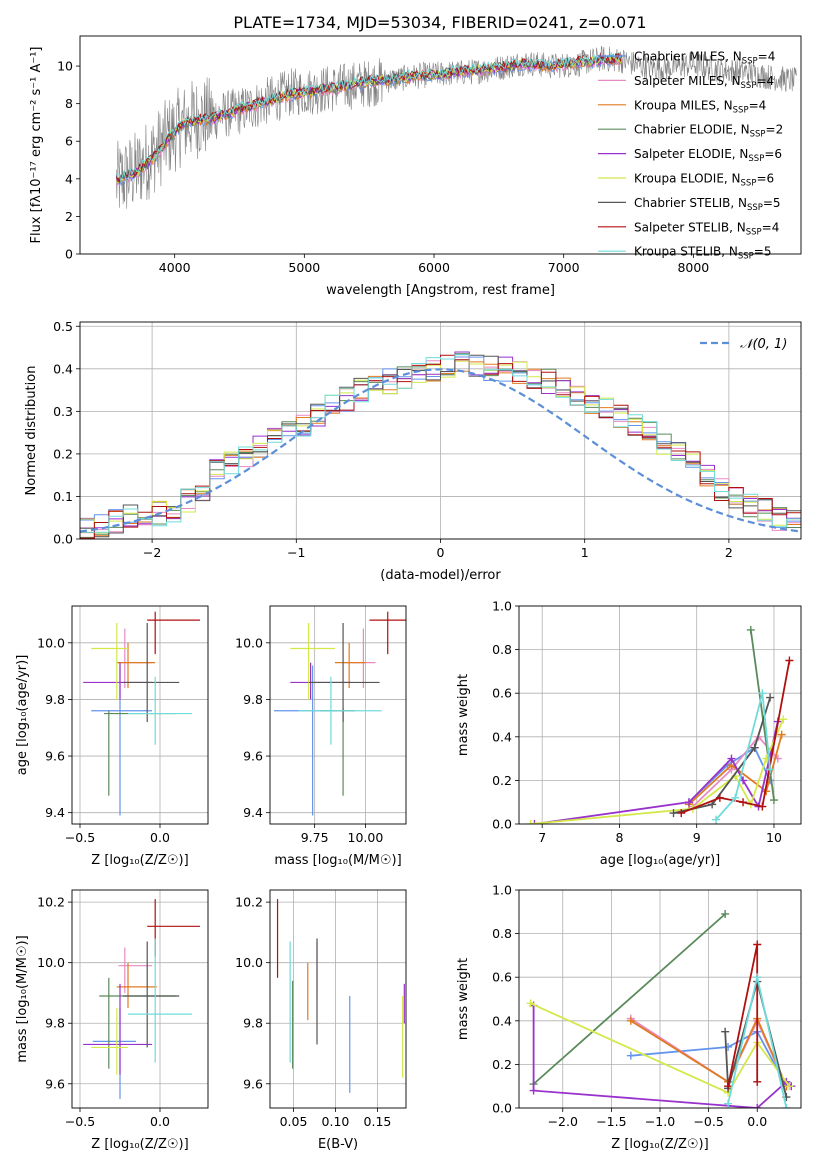  I want to click on x-tick-label: 10, so click(774, 837).